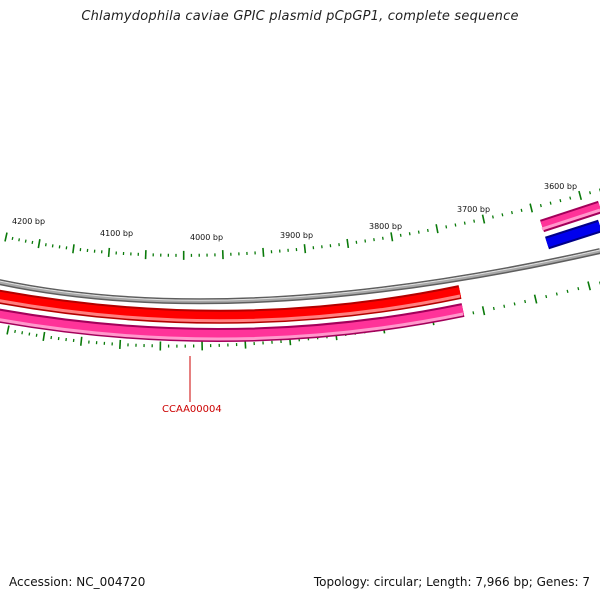 This screenshot has height=600, width=600. Describe the element at coordinates (116, 233) in the screenshot. I see `tick-label-4100: 4100 bp` at that location.